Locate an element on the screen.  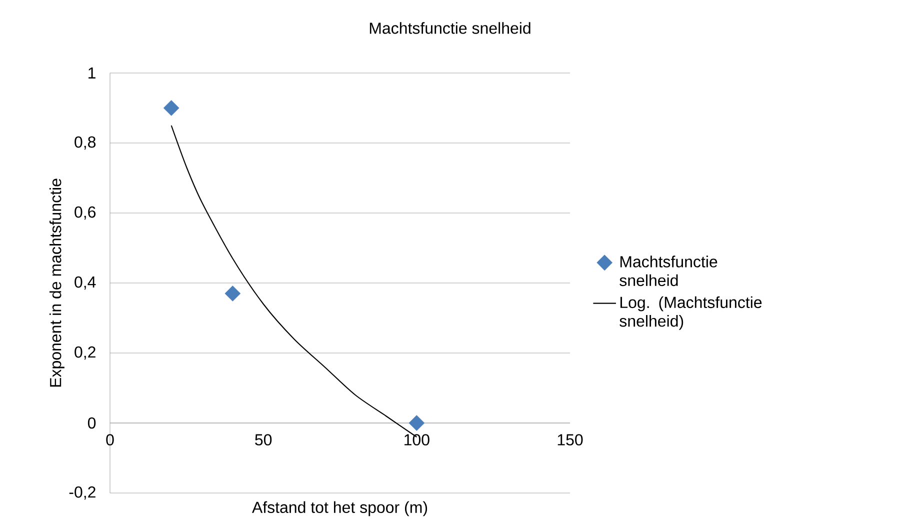
x-tick-label: 50 is located at coordinates (263, 440).